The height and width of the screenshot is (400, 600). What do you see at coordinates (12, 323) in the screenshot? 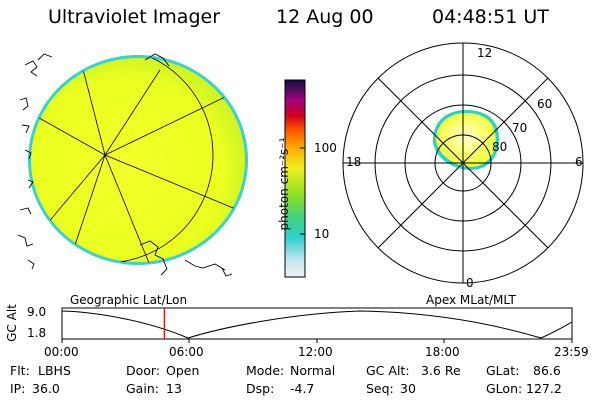
I see `altitude-axis-label: GC Alt` at bounding box center [12, 323].